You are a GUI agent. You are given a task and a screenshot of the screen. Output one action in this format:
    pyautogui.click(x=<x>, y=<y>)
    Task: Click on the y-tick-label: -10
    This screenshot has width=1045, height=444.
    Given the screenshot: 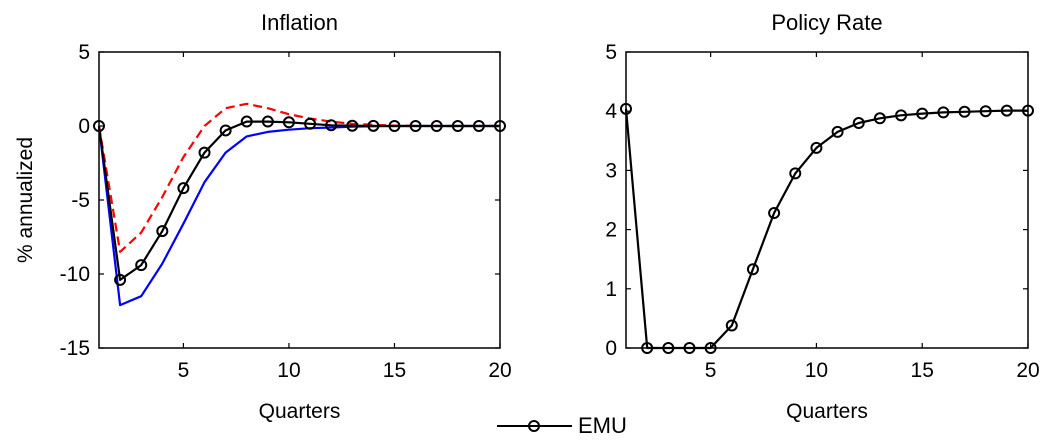 What is the action you would take?
    pyautogui.click(x=75, y=274)
    